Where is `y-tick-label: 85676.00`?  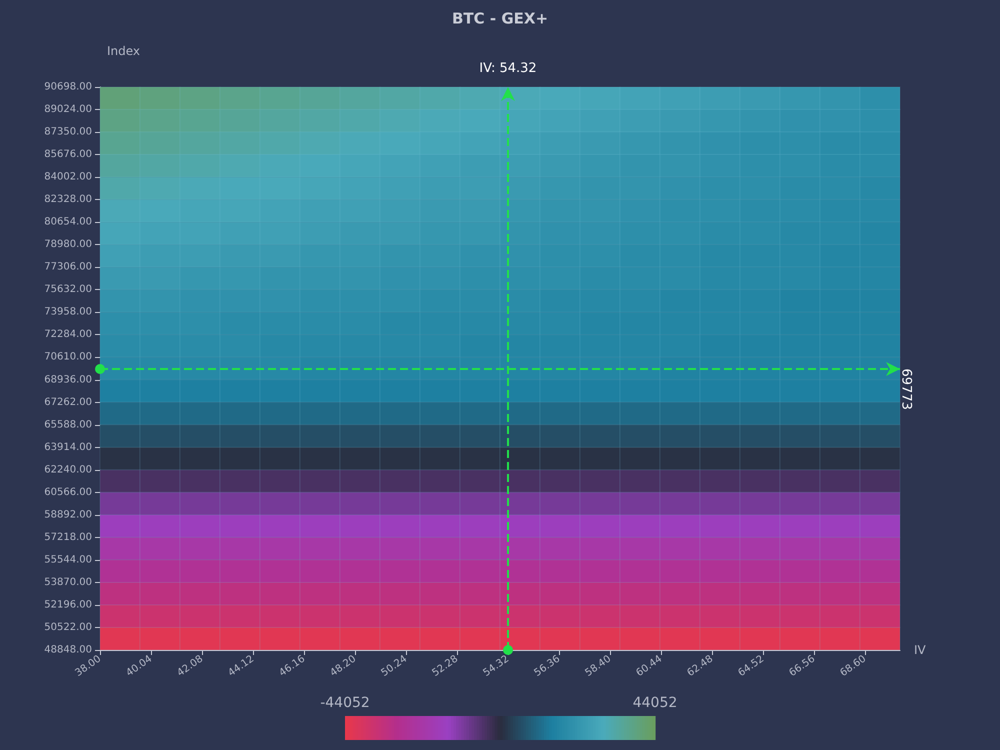
y-tick-label: 85676.00 is located at coordinates (68, 154).